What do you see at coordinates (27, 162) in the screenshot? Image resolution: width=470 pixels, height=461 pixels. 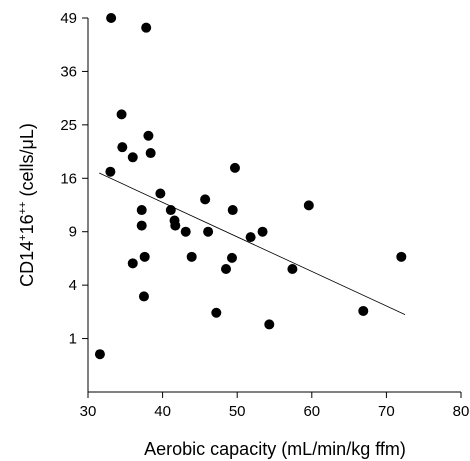 I see `y-axis-title-end: (cells/μL)` at bounding box center [27, 162].